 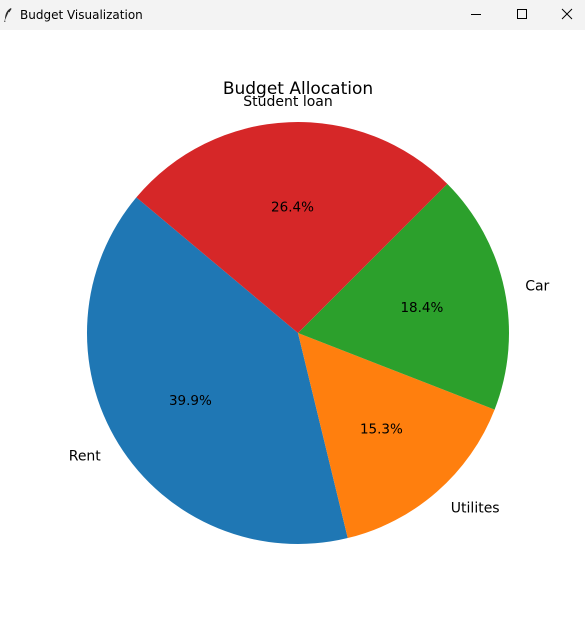 What do you see at coordinates (403, 296) in the screenshot?
I see `pie-slice-car` at bounding box center [403, 296].